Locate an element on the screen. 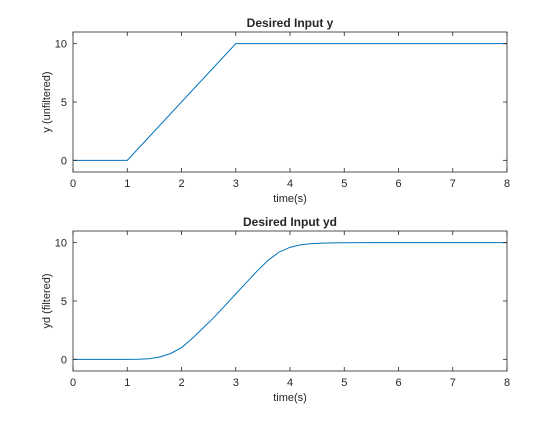  chart-title: Desired Input y is located at coordinates (290, 23).